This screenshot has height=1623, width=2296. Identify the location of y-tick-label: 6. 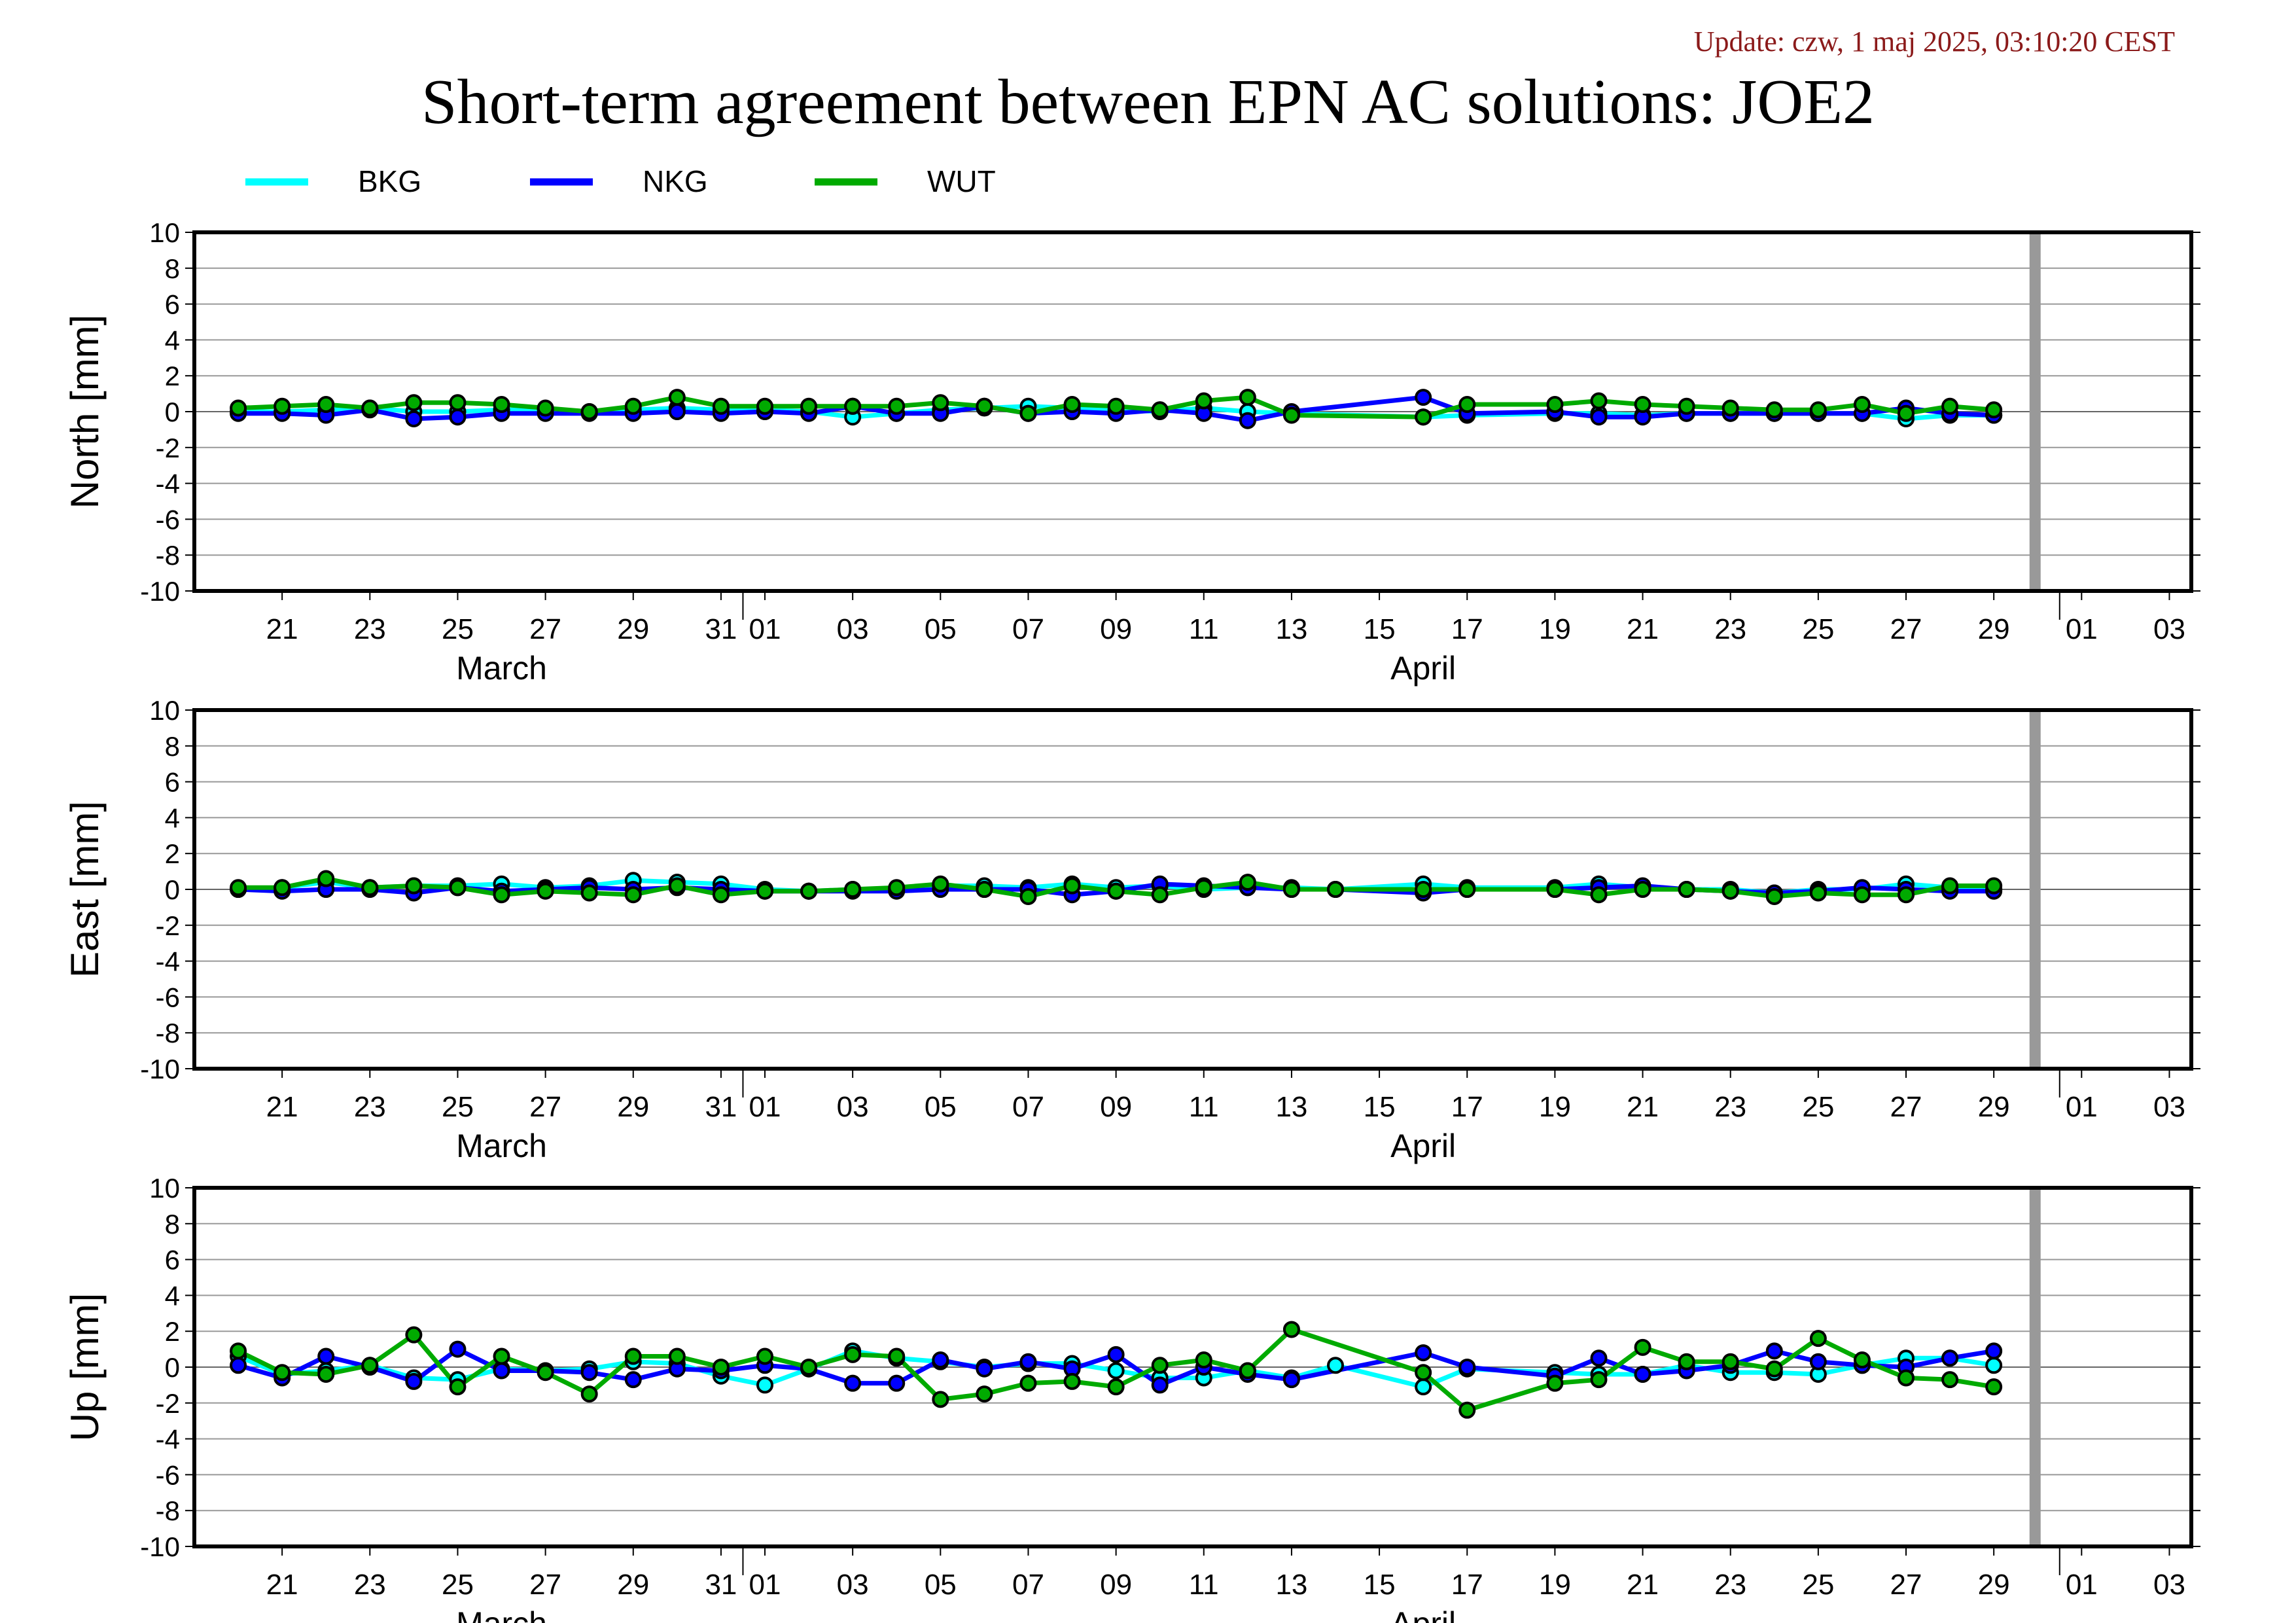
(173, 304).